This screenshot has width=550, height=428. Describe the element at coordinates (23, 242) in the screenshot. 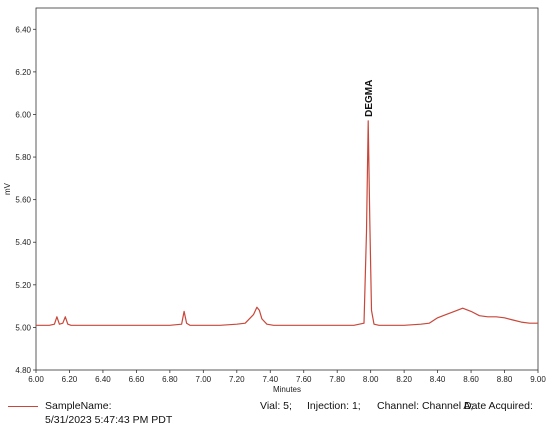

I see `y-tick-label: 5.40` at that location.